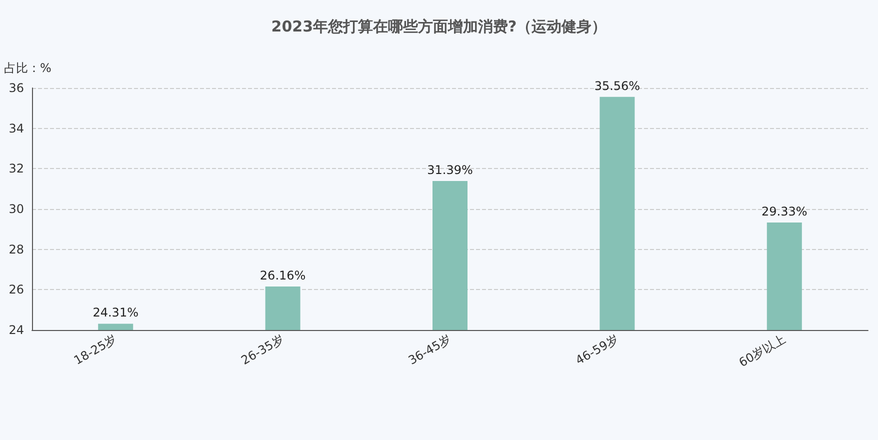 The width and height of the screenshot is (878, 440). What do you see at coordinates (450, 169) in the screenshot?
I see `data-label: 31.39%` at bounding box center [450, 169].